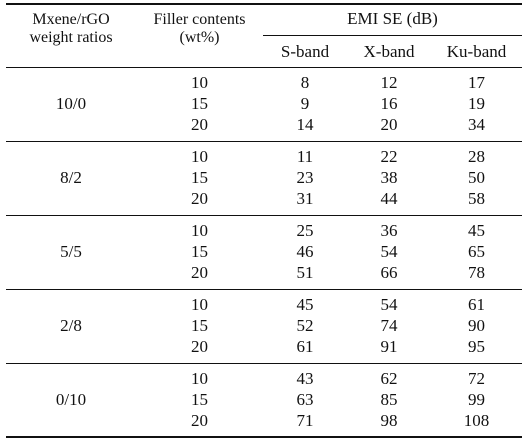 This screenshot has height=444, width=528. What do you see at coordinates (476, 325) in the screenshot?
I see `ku-band-cell: 90` at bounding box center [476, 325].